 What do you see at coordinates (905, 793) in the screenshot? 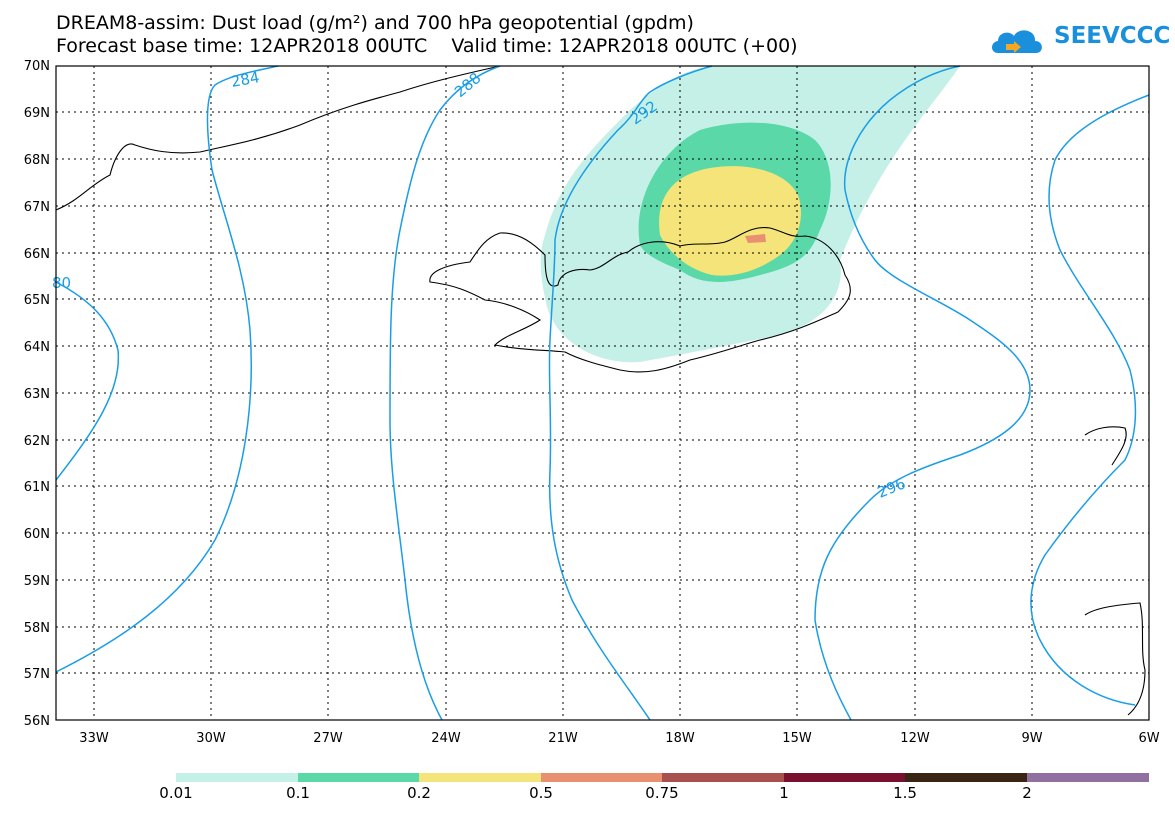
I see `colorbar-label: 1.5` at bounding box center [905, 793].